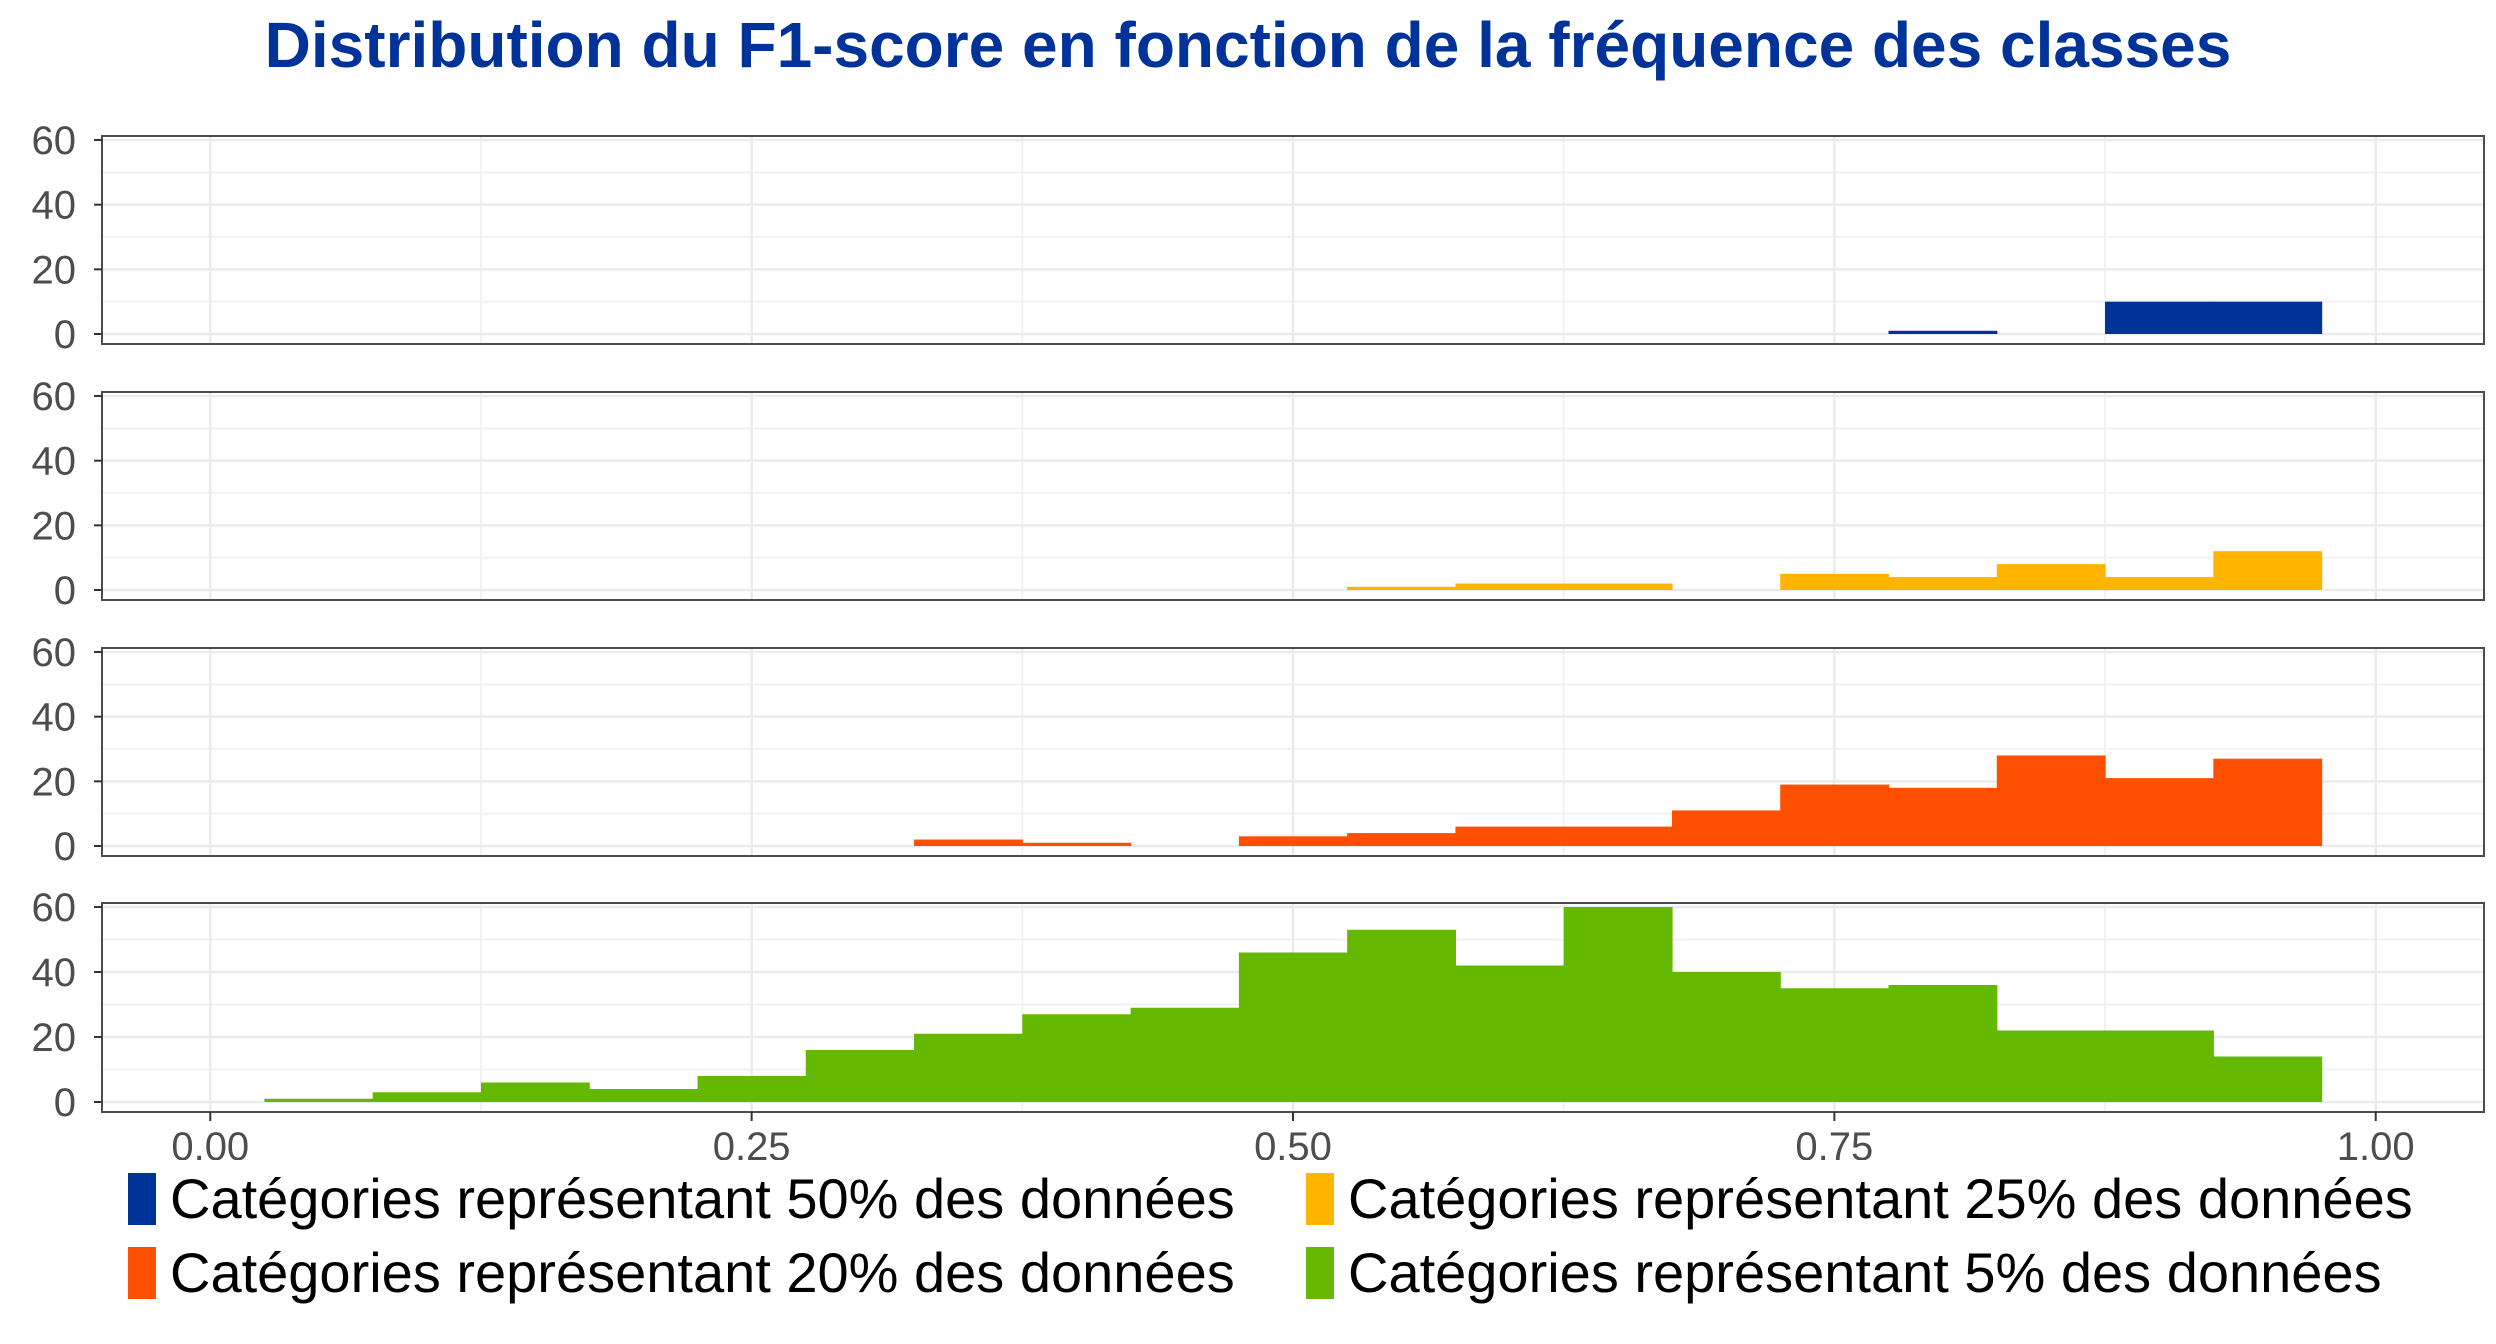 The width and height of the screenshot is (2496, 1344). I want to click on x-tick-label: 0.25, so click(752, 1142).